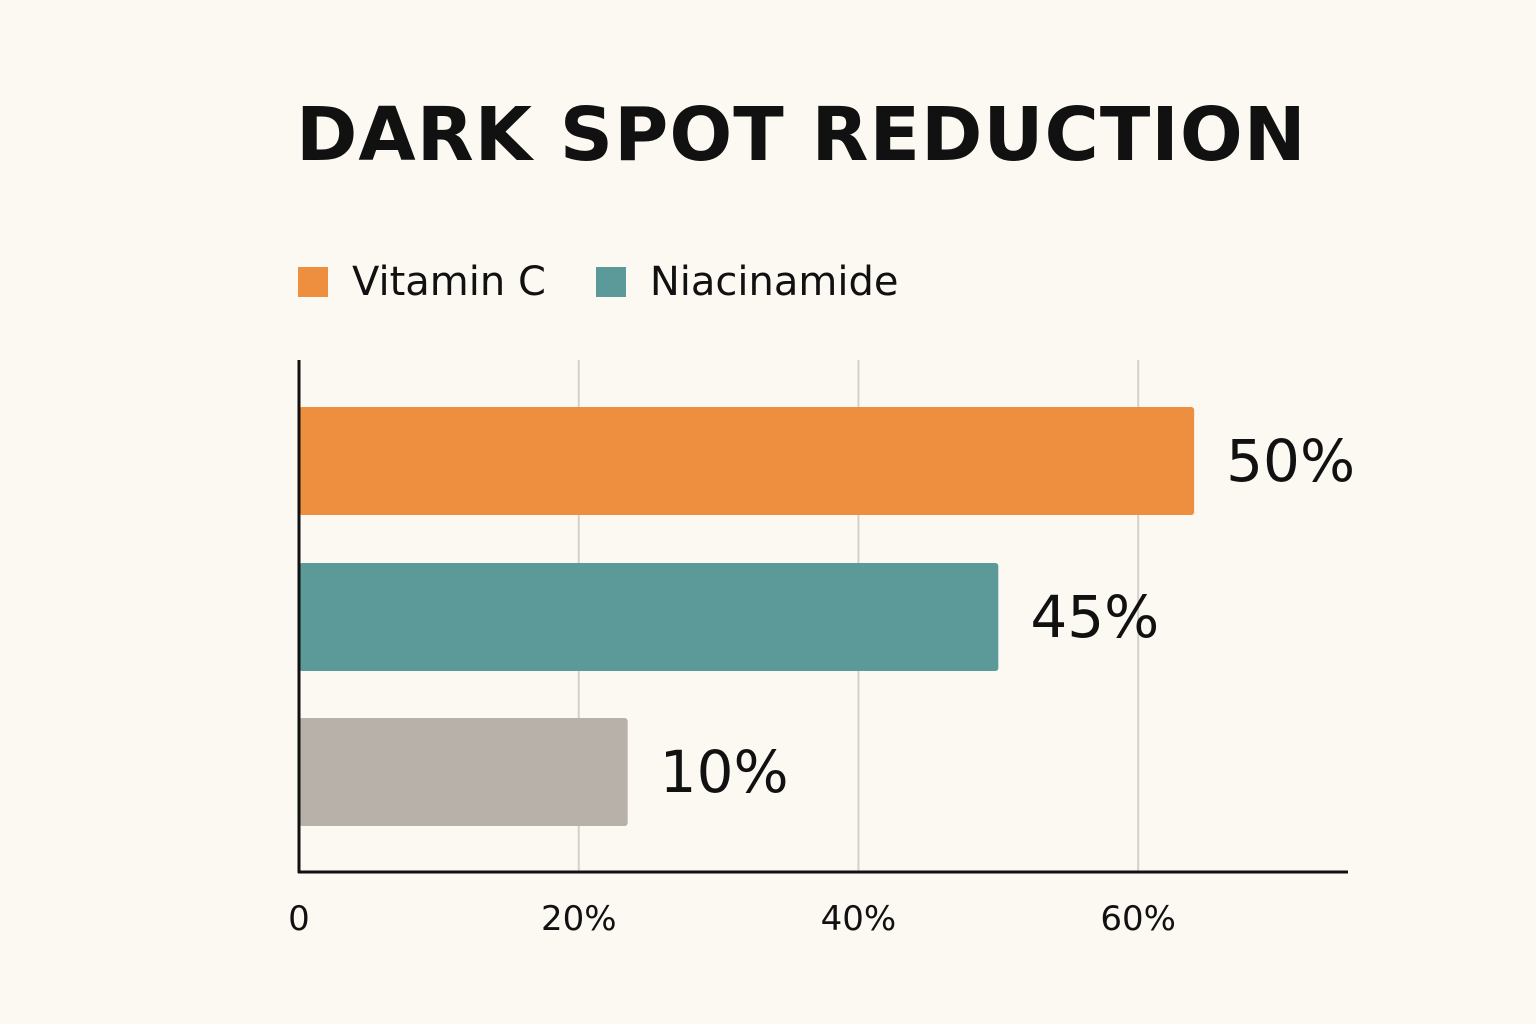 The width and height of the screenshot is (1536, 1024). I want to click on legend-item-vitamin-c: Vitamin C, so click(422, 282).